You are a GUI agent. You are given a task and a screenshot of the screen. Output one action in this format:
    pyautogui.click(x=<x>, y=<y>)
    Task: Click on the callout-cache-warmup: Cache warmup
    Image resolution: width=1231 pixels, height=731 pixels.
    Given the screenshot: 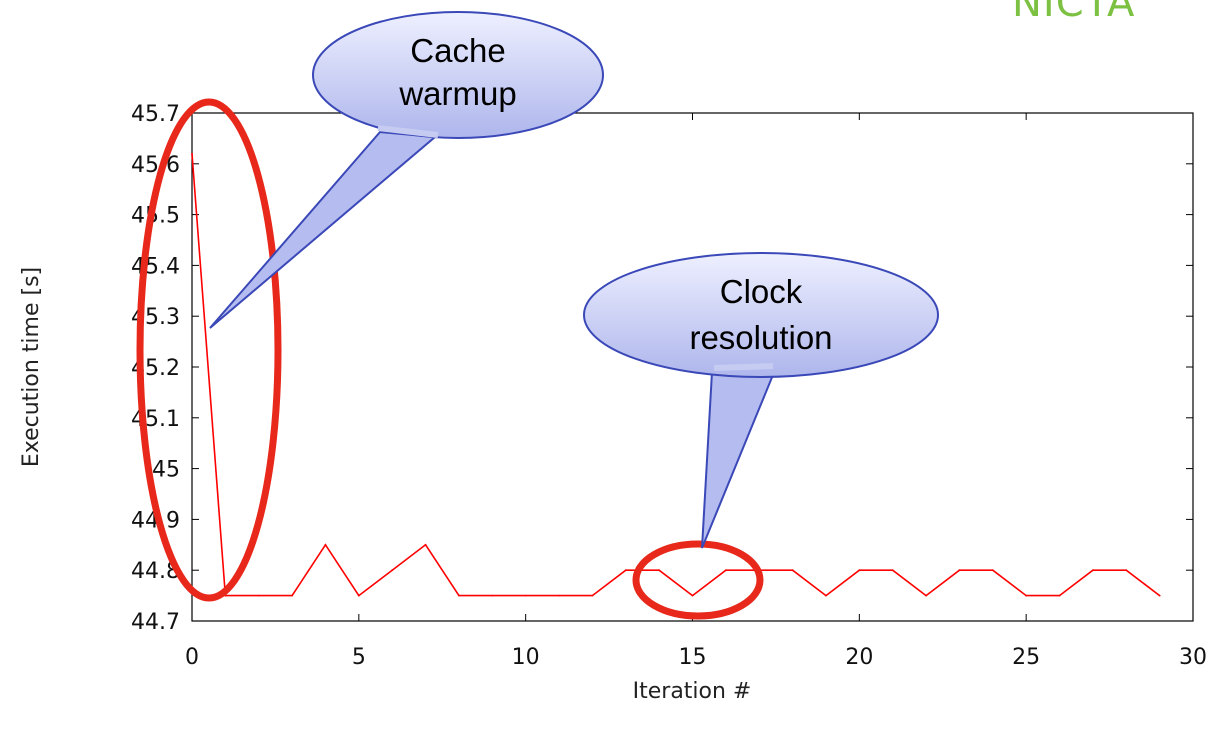 What is the action you would take?
    pyautogui.click(x=406, y=170)
    